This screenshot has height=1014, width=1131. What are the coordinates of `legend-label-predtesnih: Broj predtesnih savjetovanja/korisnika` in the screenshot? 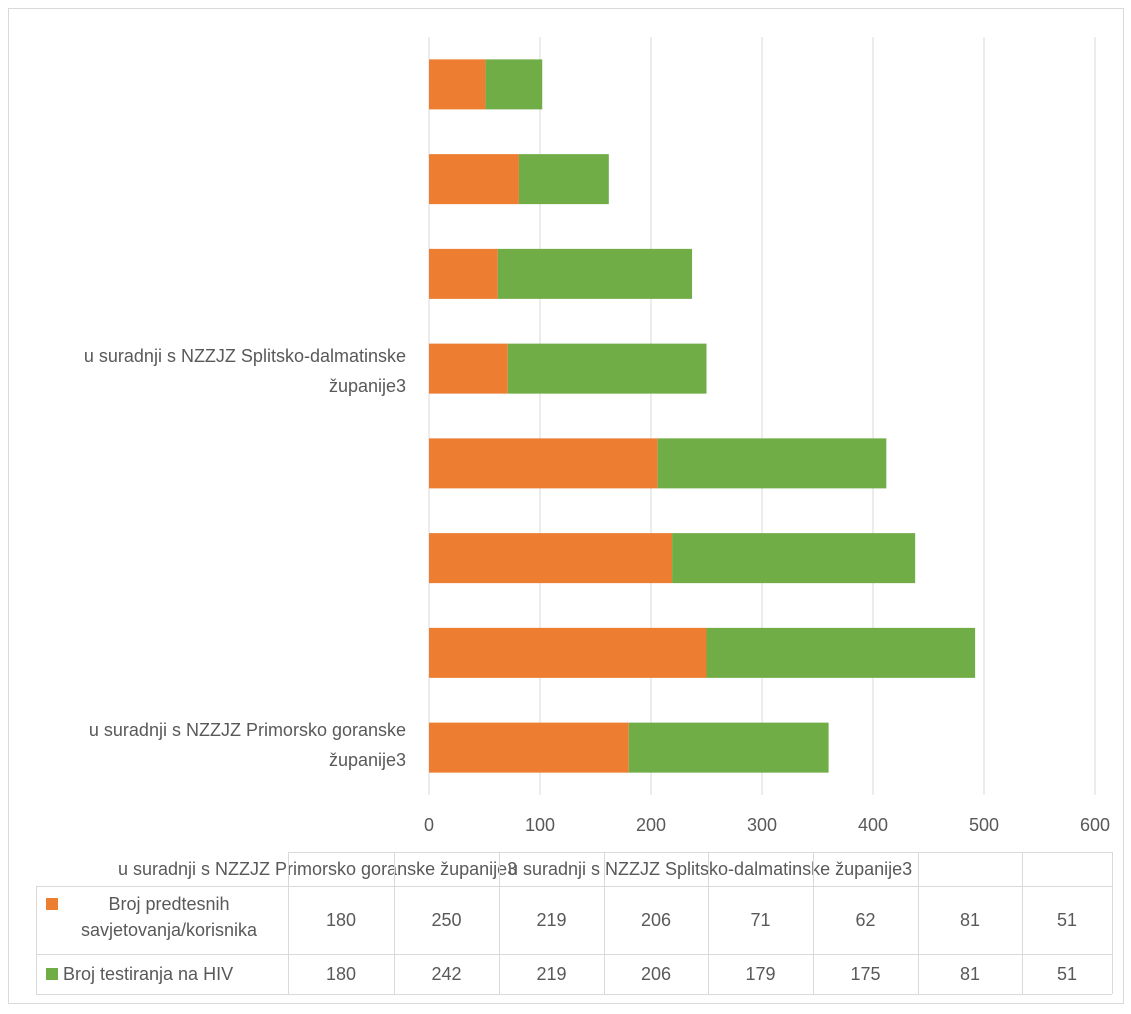 It's located at (169, 917).